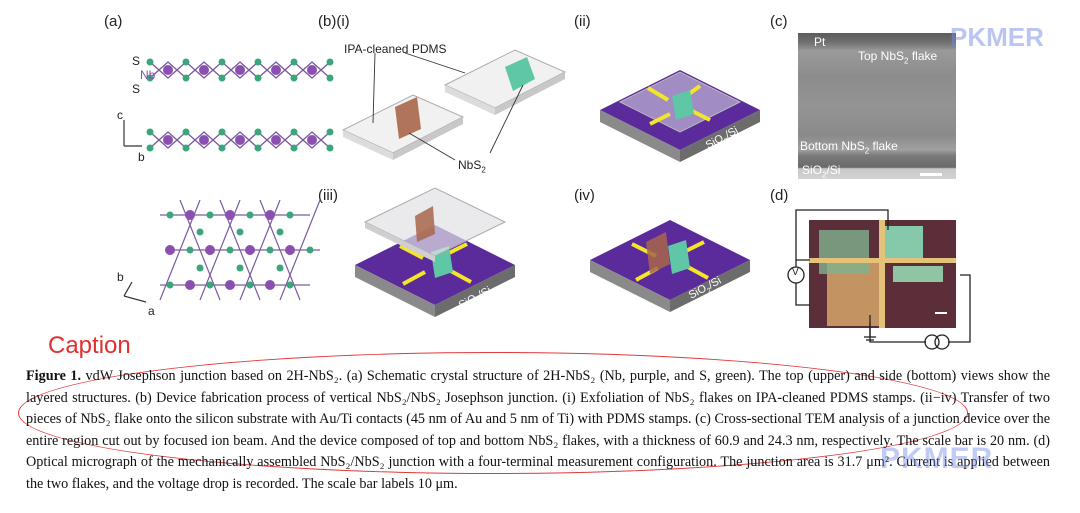 The width and height of the screenshot is (1080, 513). Describe the element at coordinates (120, 115) in the screenshot. I see `axis-label-c: c` at that location.